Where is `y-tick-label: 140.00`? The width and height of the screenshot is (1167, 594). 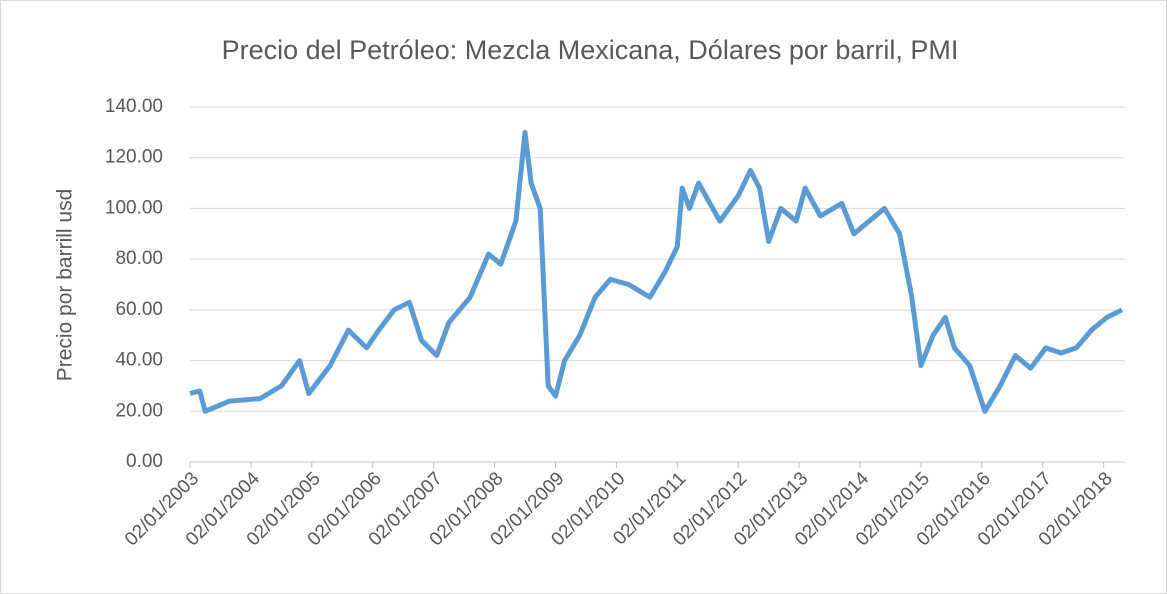
y-tick-label: 140.00 is located at coordinates (134, 106).